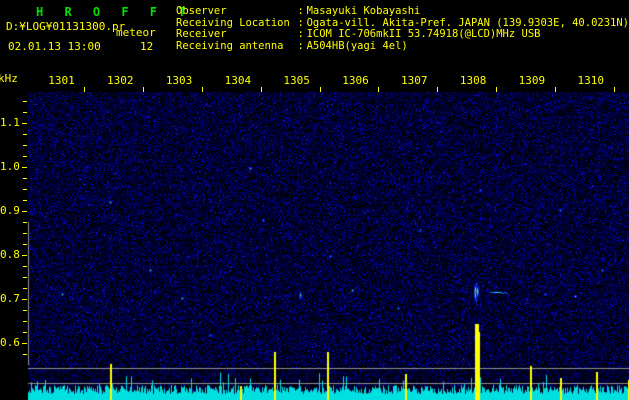  I want to click on metadata-row-observer: Observer : Masayuki Kobayashi, so click(402, 11).